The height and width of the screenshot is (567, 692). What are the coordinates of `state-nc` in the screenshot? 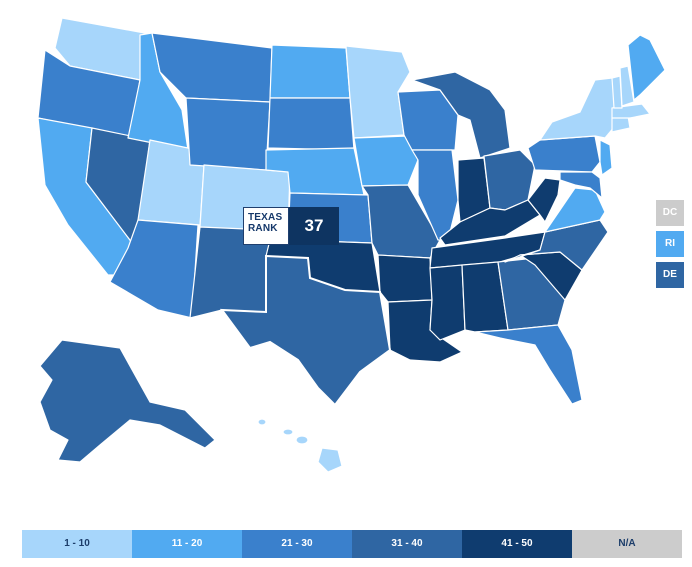 It's located at (556, 245).